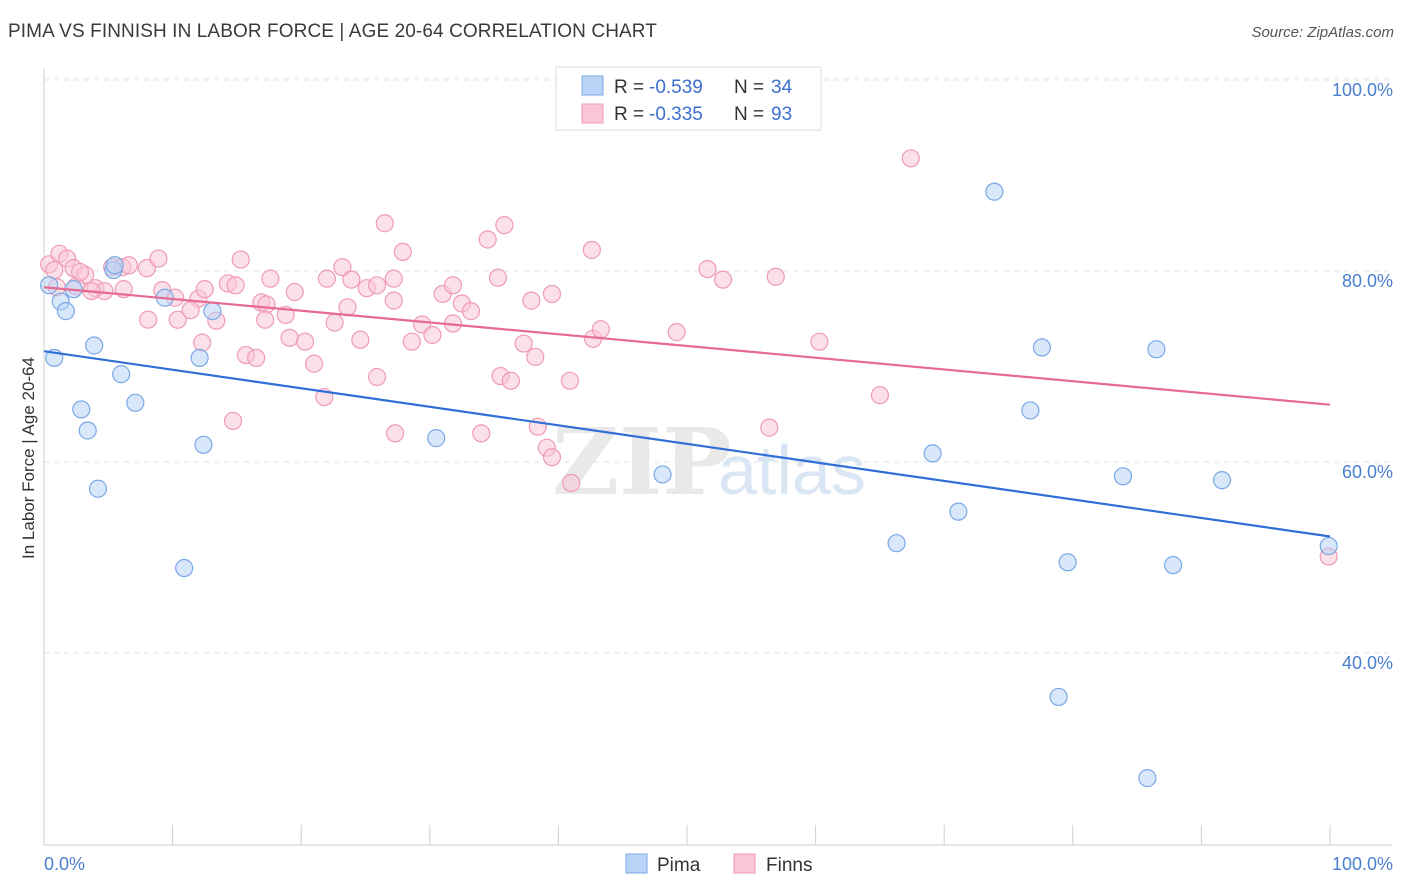 Image resolution: width=1406 pixels, height=892 pixels. Describe the element at coordinates (687, 346) in the screenshot. I see `finns-trend-line` at that location.